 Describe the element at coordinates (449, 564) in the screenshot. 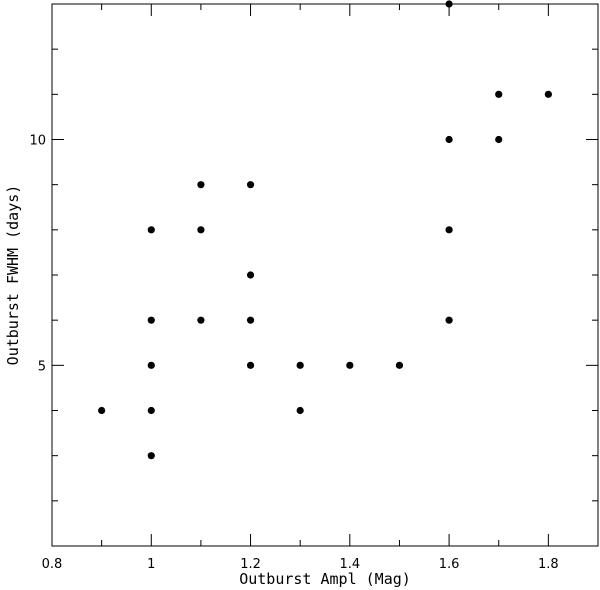

I see `x-tick-label: 1.6` at that location.